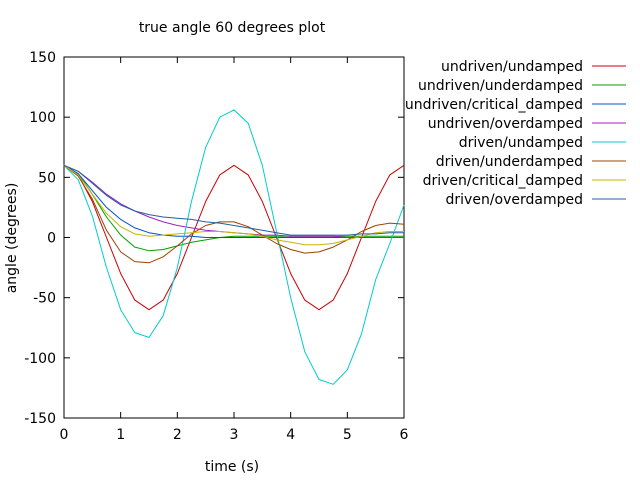 The height and width of the screenshot is (480, 640). Describe the element at coordinates (521, 143) in the screenshot. I see `legend-label: driven/undamped` at that location.